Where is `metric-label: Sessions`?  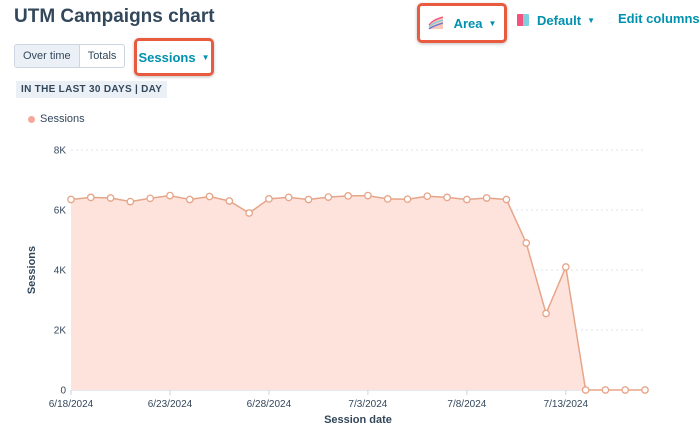
metric-label: Sessions is located at coordinates (167, 57).